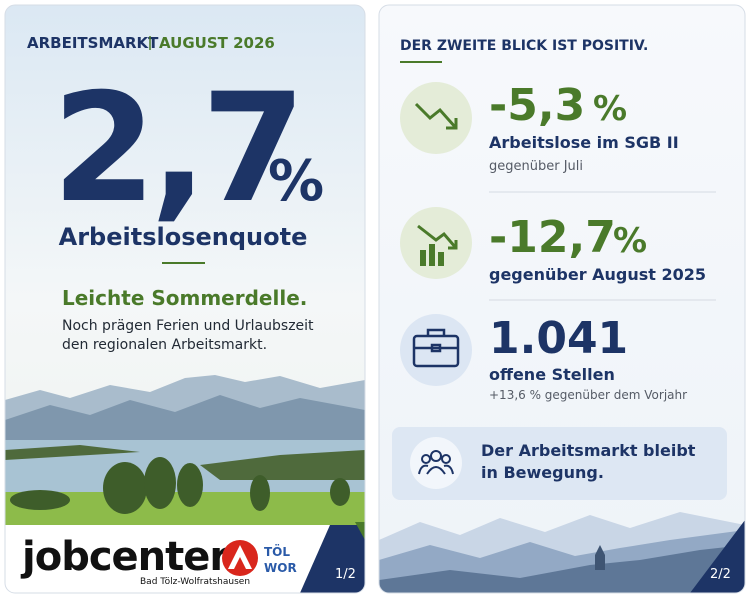  Describe the element at coordinates (588, 395) in the screenshot. I see `stat-note: +13,6 % gegenüber dem Vorjahr` at that location.